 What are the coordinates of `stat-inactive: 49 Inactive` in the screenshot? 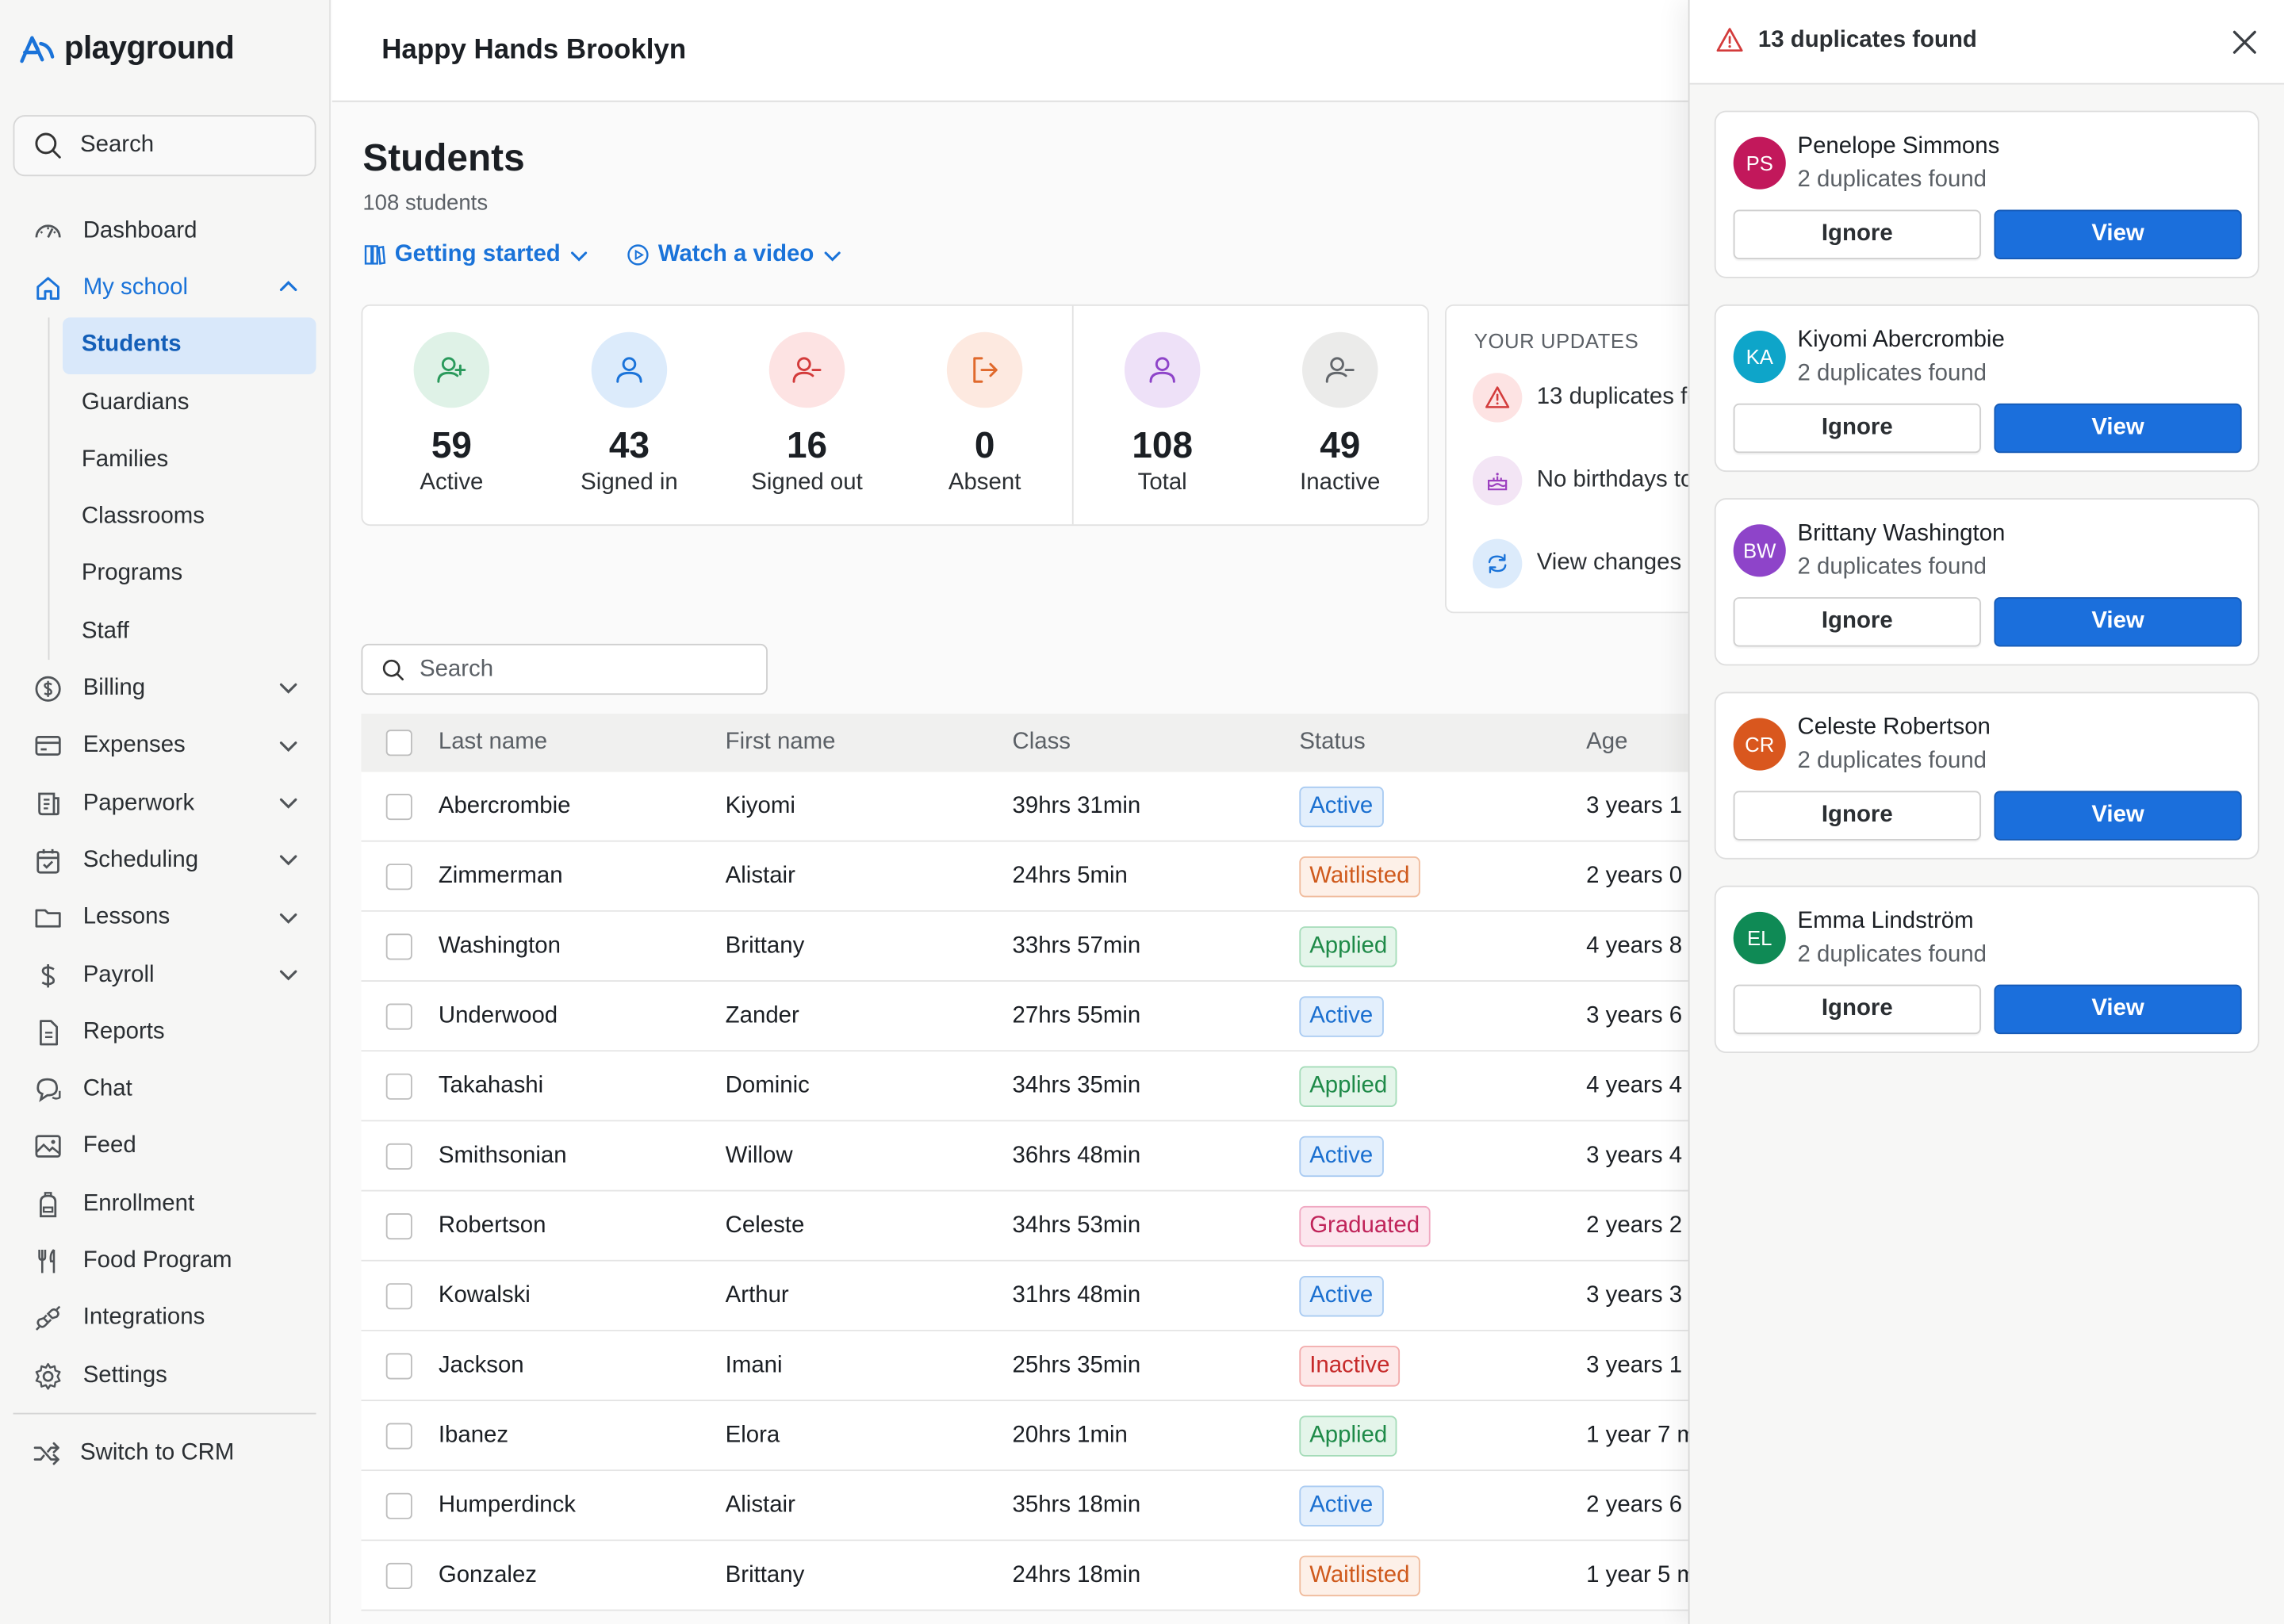 It's located at (1340, 414).